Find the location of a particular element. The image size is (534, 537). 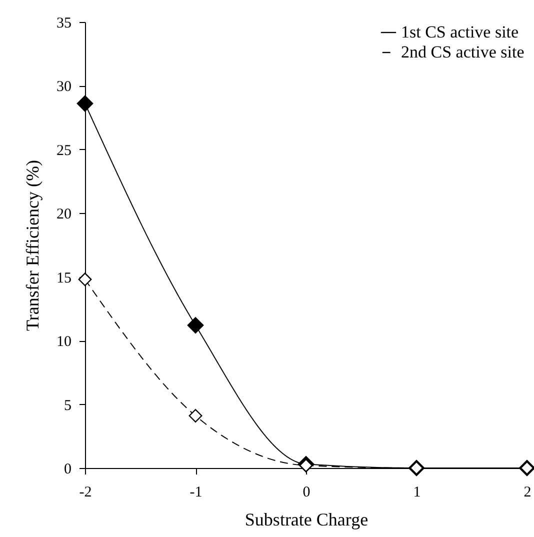

y-tick-label: 5 is located at coordinates (68, 406).